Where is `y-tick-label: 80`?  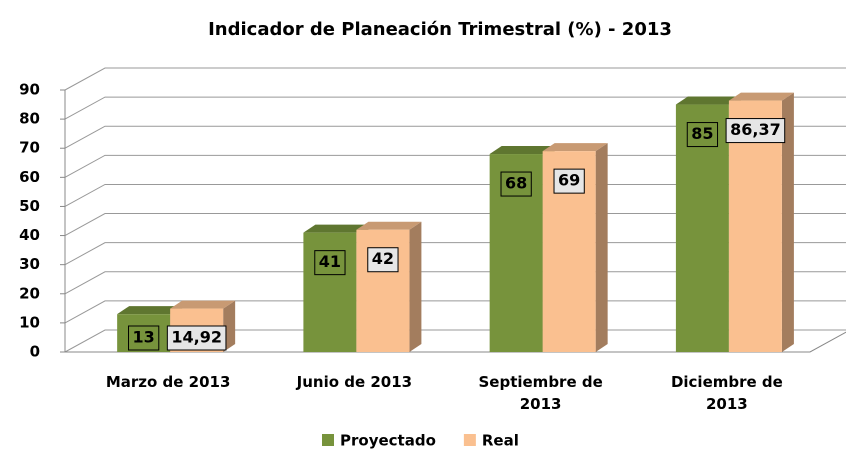
y-tick-label: 80 is located at coordinates (29, 119).